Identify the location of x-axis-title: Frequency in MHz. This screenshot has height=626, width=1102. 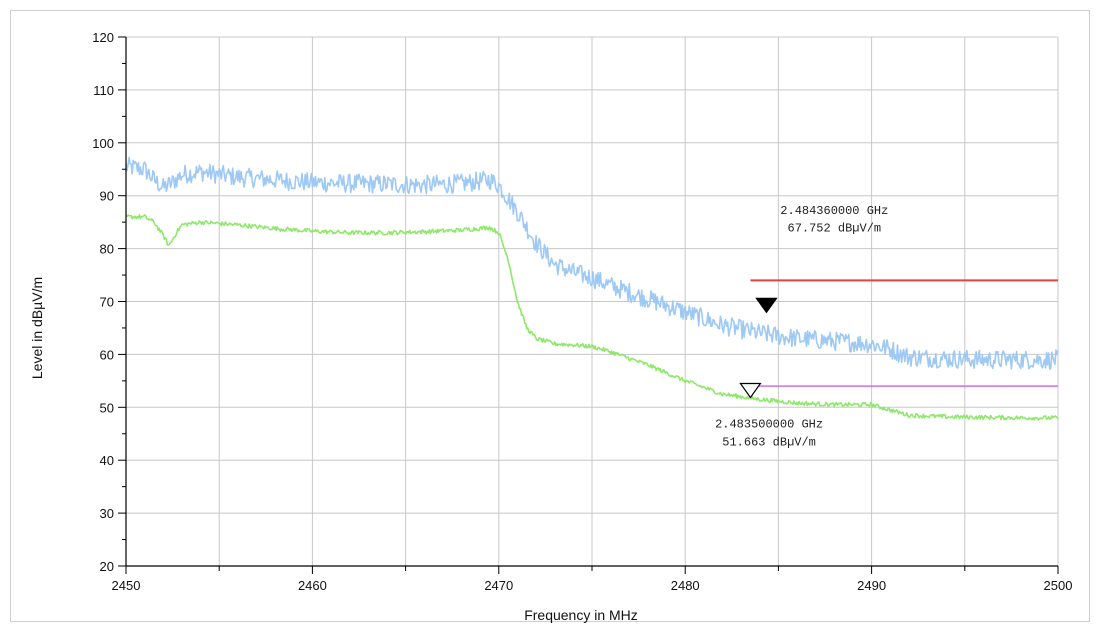
(581, 615).